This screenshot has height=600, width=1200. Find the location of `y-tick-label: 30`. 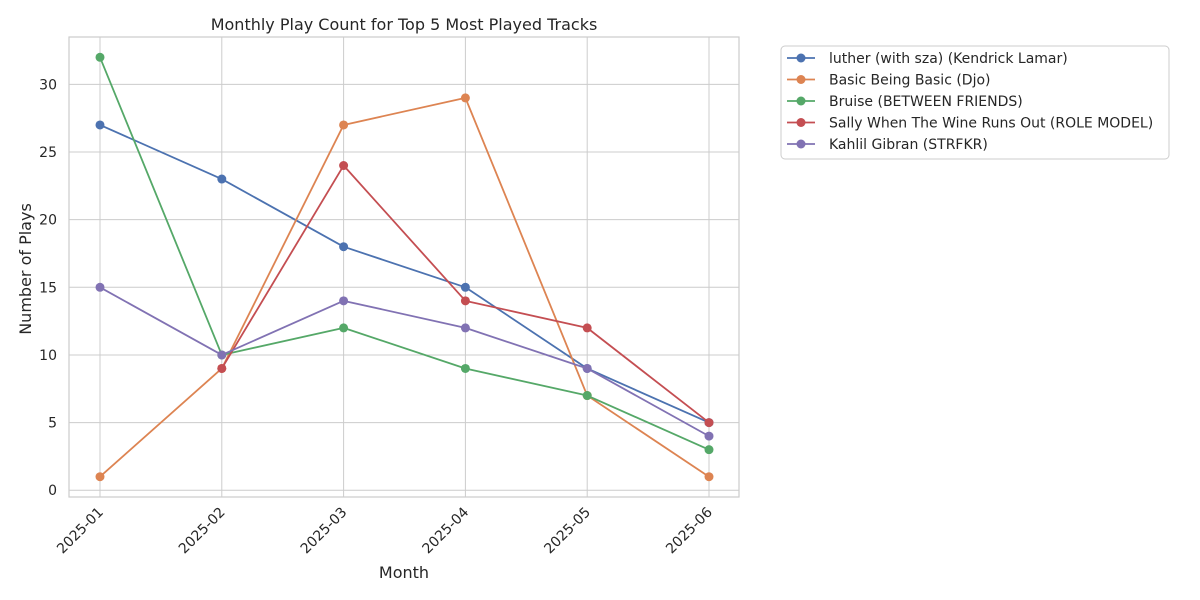

y-tick-label: 30 is located at coordinates (48, 85).